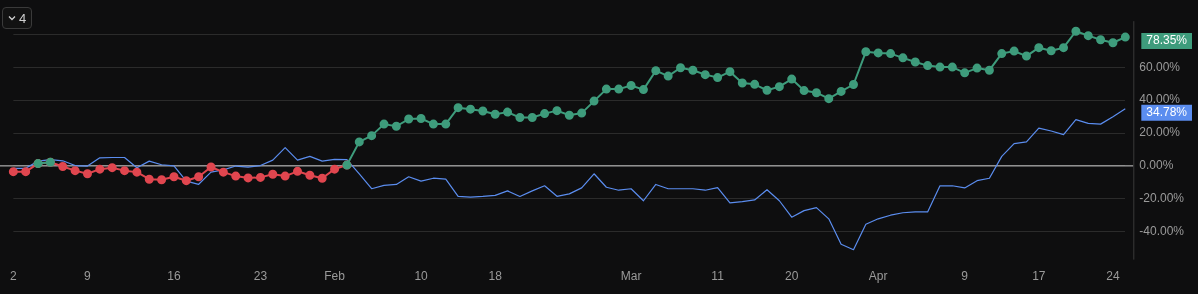  What do you see at coordinates (1167, 40) in the screenshot?
I see `data-label: 78.35%` at bounding box center [1167, 40].